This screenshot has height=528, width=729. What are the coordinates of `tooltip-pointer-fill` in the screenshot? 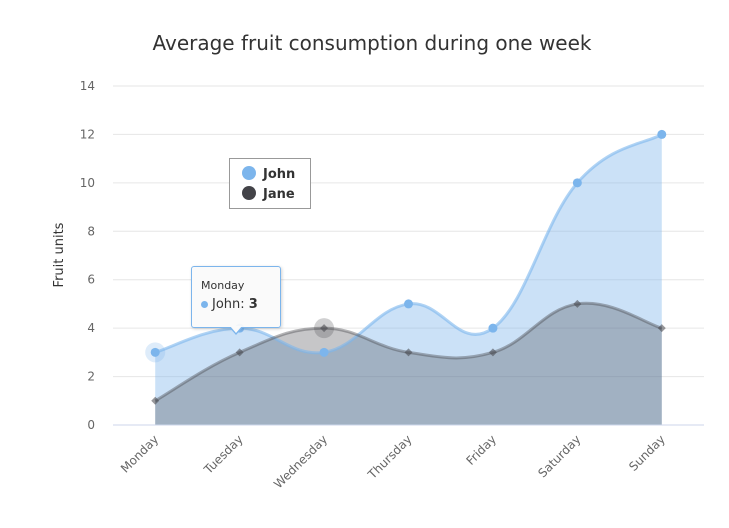 It's located at (236, 329).